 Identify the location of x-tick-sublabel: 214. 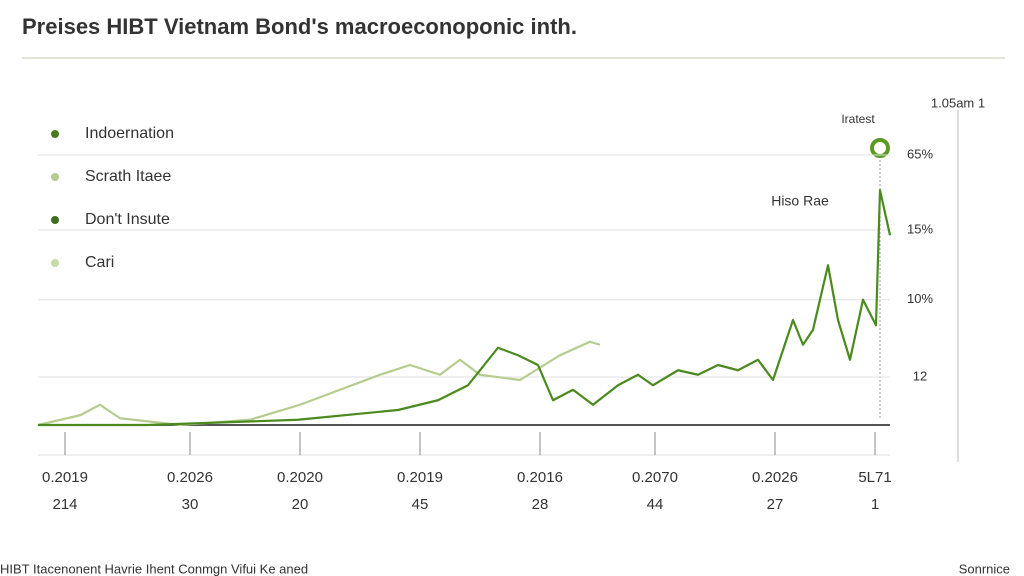
(64, 504).